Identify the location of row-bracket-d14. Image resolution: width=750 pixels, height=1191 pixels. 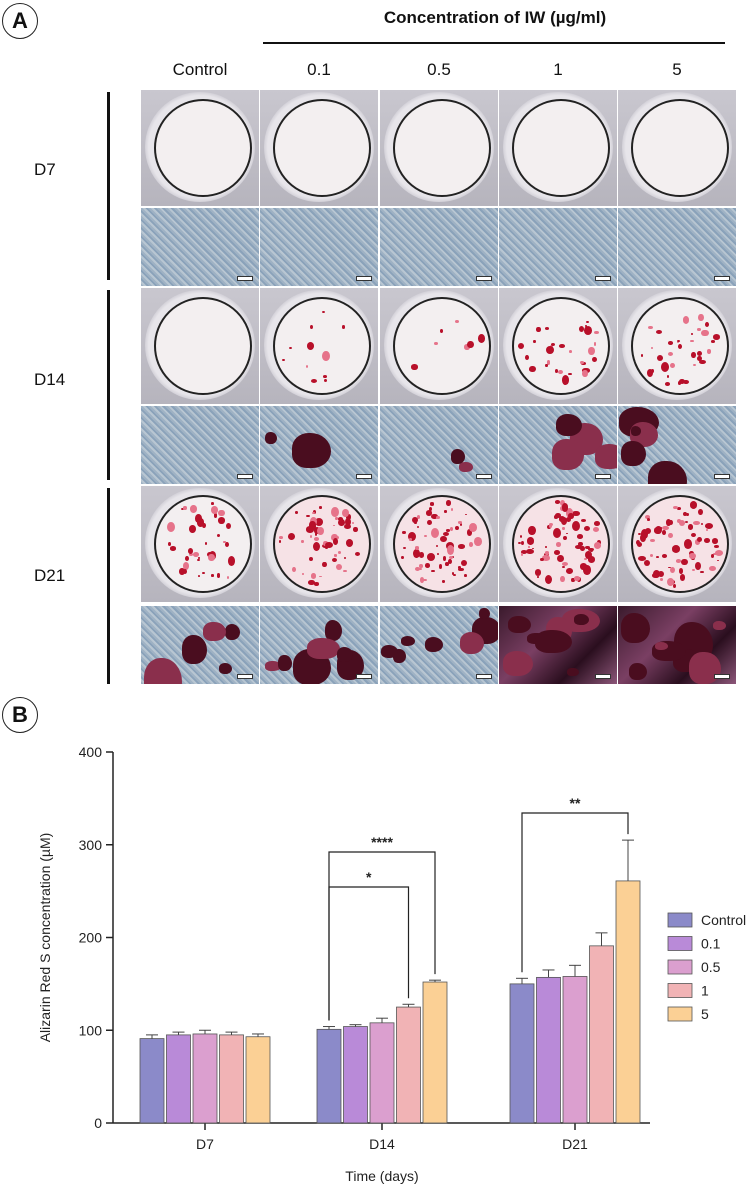
(108, 385).